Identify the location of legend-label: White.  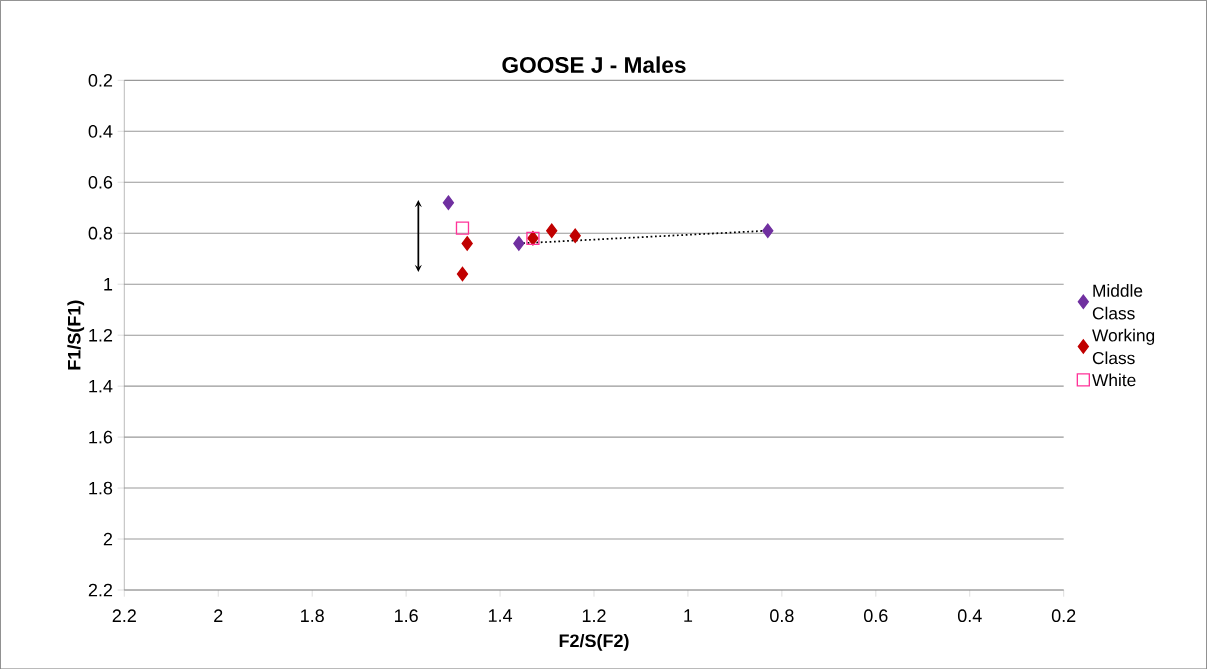
(1114, 380).